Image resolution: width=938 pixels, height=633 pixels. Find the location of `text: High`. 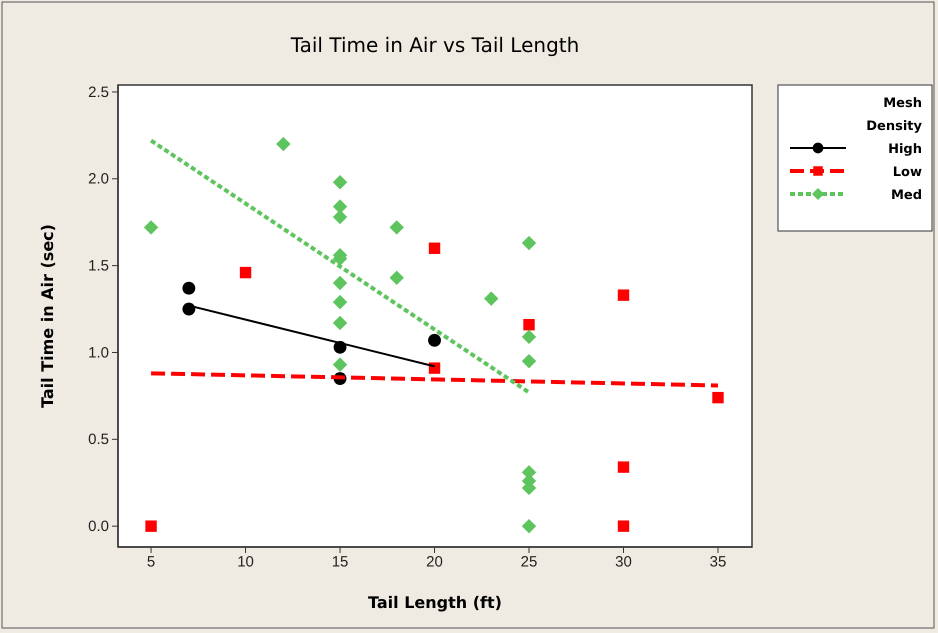

text: High is located at coordinates (905, 149).